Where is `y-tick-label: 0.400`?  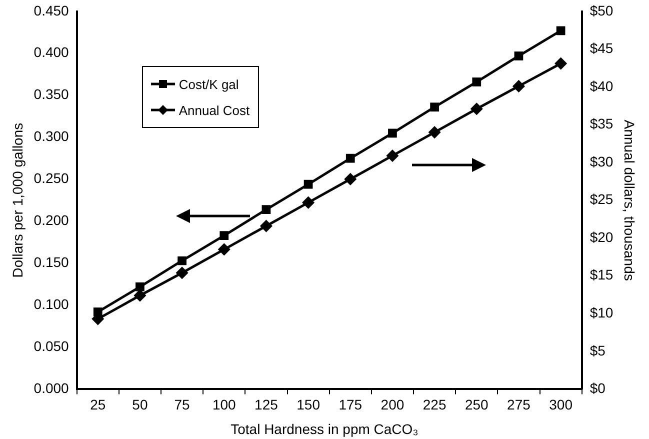
y-tick-label: 0.400 is located at coordinates (52, 52).